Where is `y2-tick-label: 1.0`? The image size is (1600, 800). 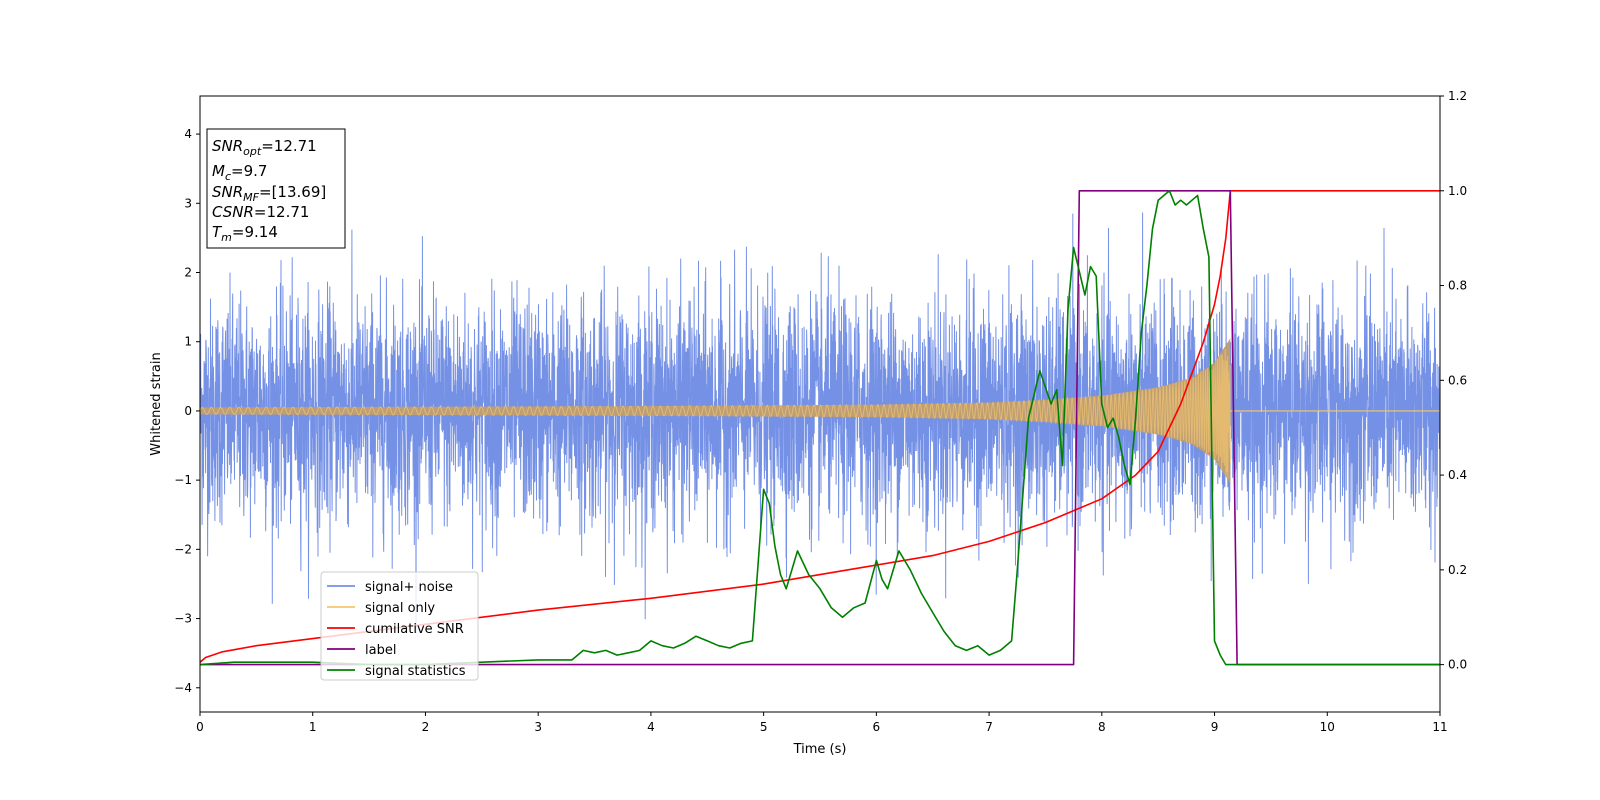 y2-tick-label: 1.0 is located at coordinates (1457, 191).